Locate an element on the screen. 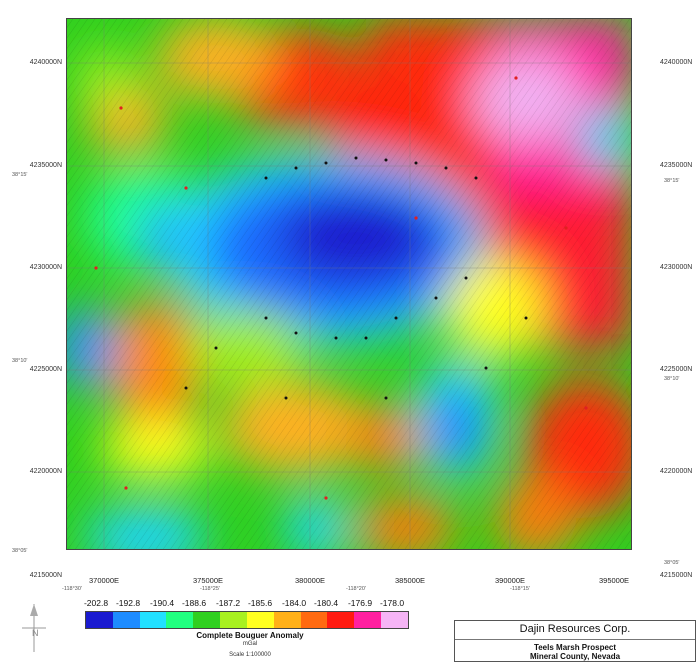 The image size is (698, 662). longitude-label: -118°30' is located at coordinates (72, 589).